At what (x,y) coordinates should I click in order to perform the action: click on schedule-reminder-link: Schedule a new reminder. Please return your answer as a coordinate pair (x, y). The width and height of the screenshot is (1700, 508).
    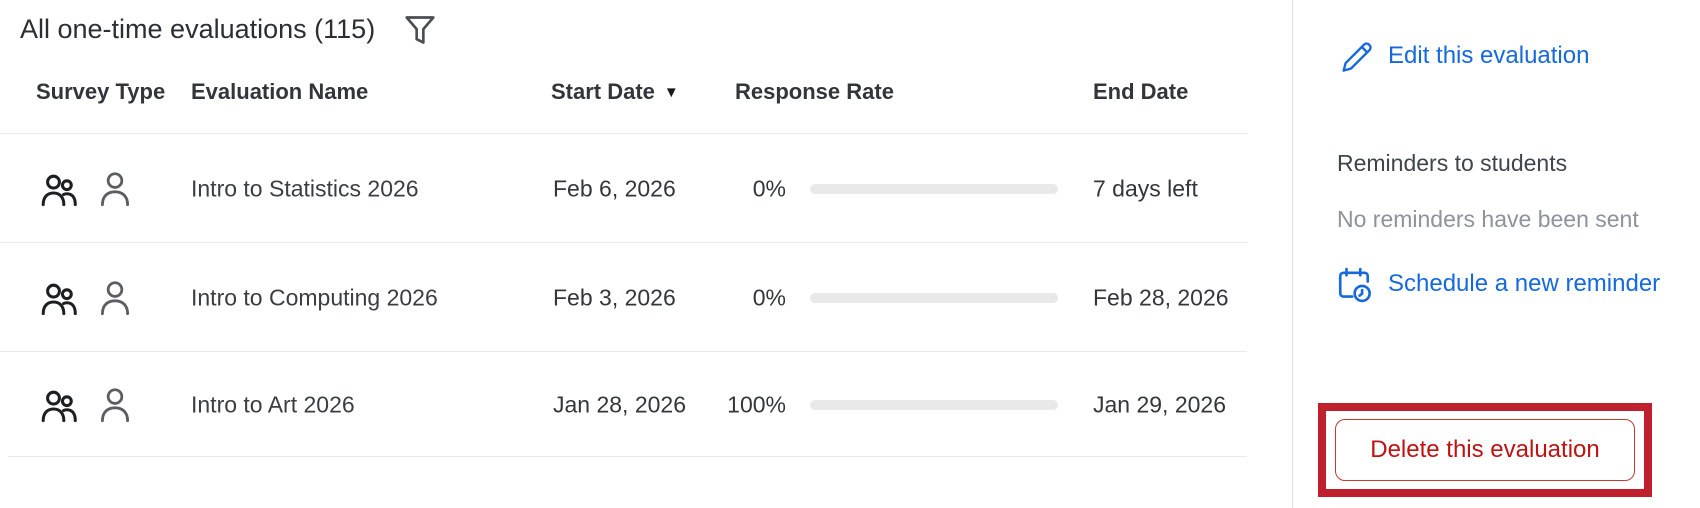
    Looking at the image, I should click on (1497, 284).